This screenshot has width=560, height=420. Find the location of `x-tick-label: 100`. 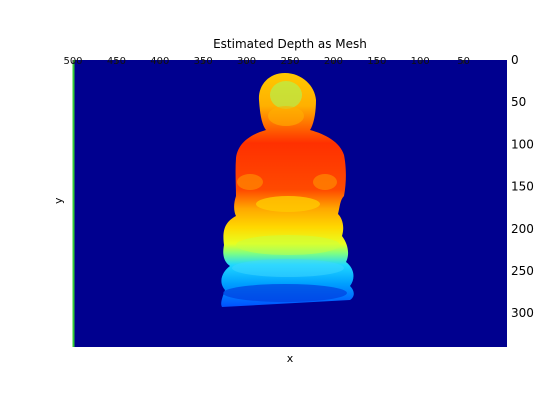

x-tick-label: 100 is located at coordinates (420, 61).